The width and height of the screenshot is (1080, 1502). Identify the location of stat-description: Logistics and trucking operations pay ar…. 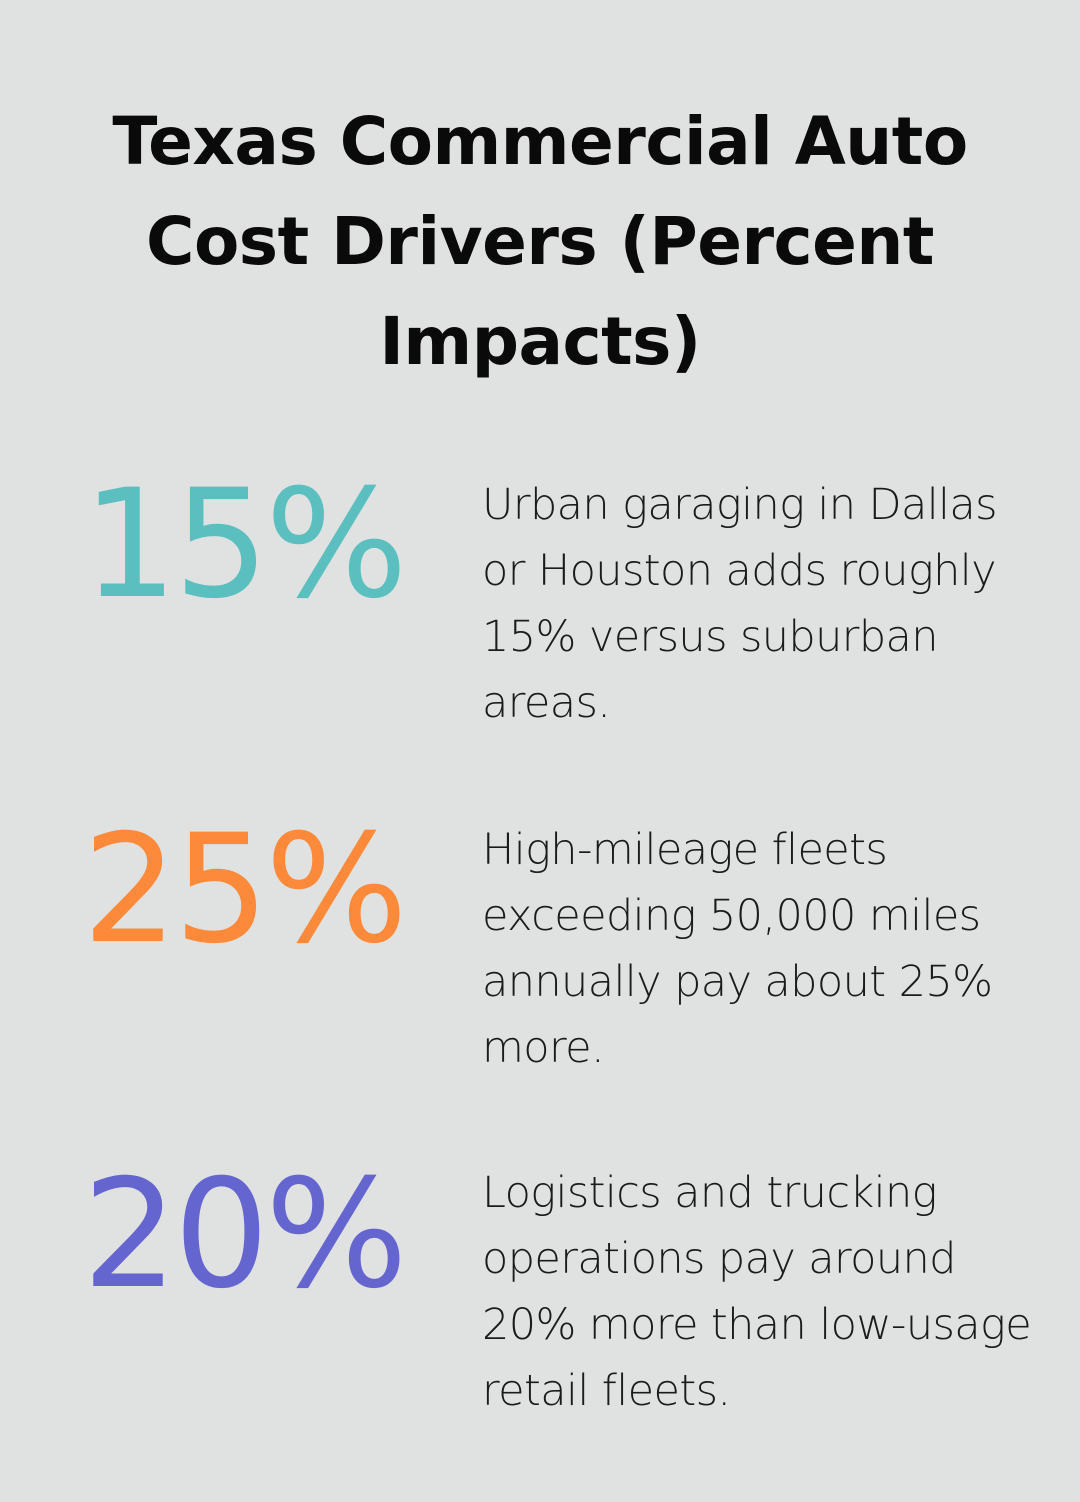
(757, 1292).